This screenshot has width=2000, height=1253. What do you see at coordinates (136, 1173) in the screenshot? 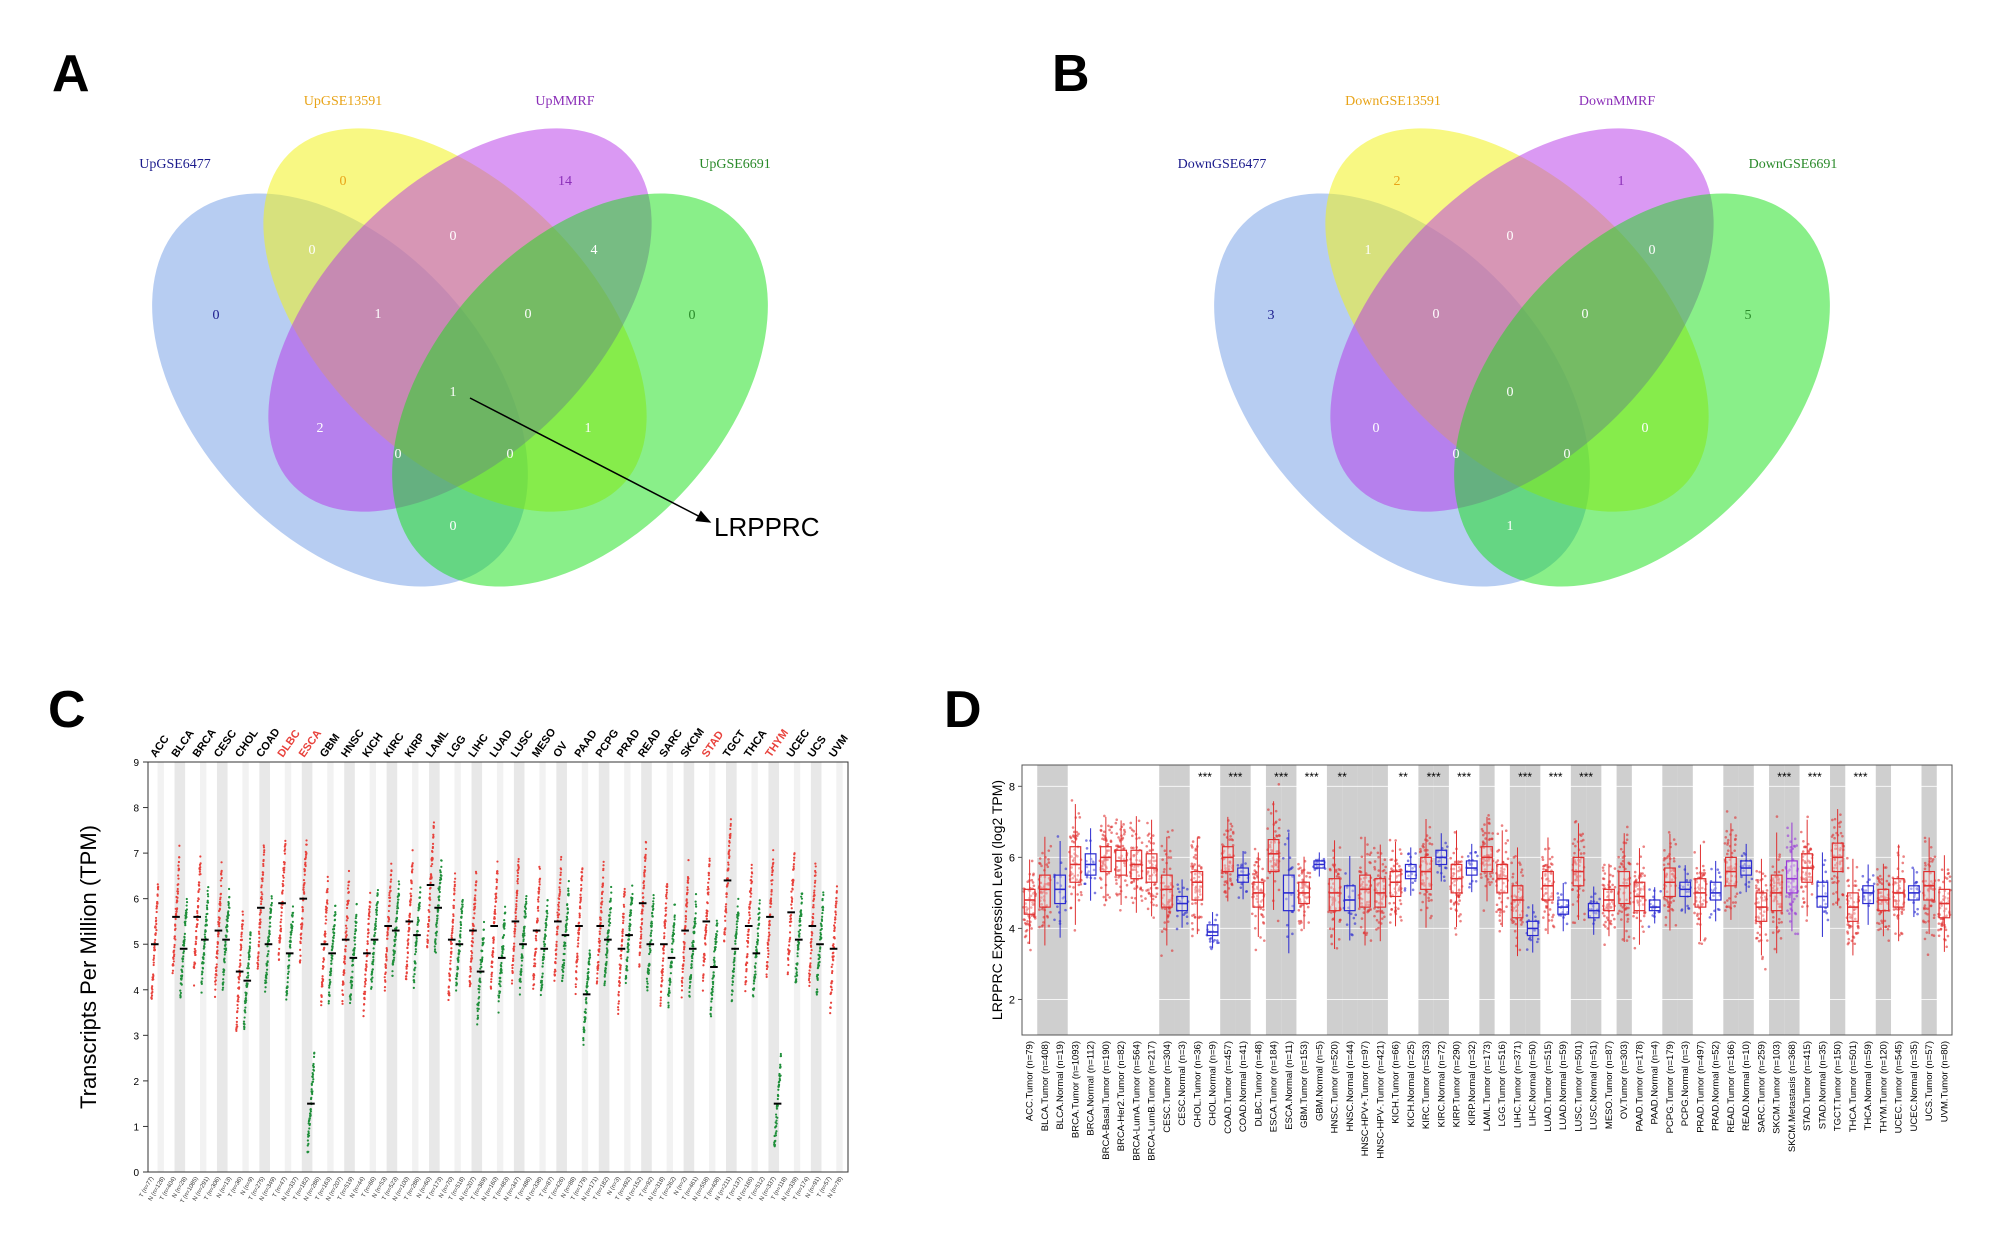
I see `chart-c-ytick-label: 0` at bounding box center [136, 1173].